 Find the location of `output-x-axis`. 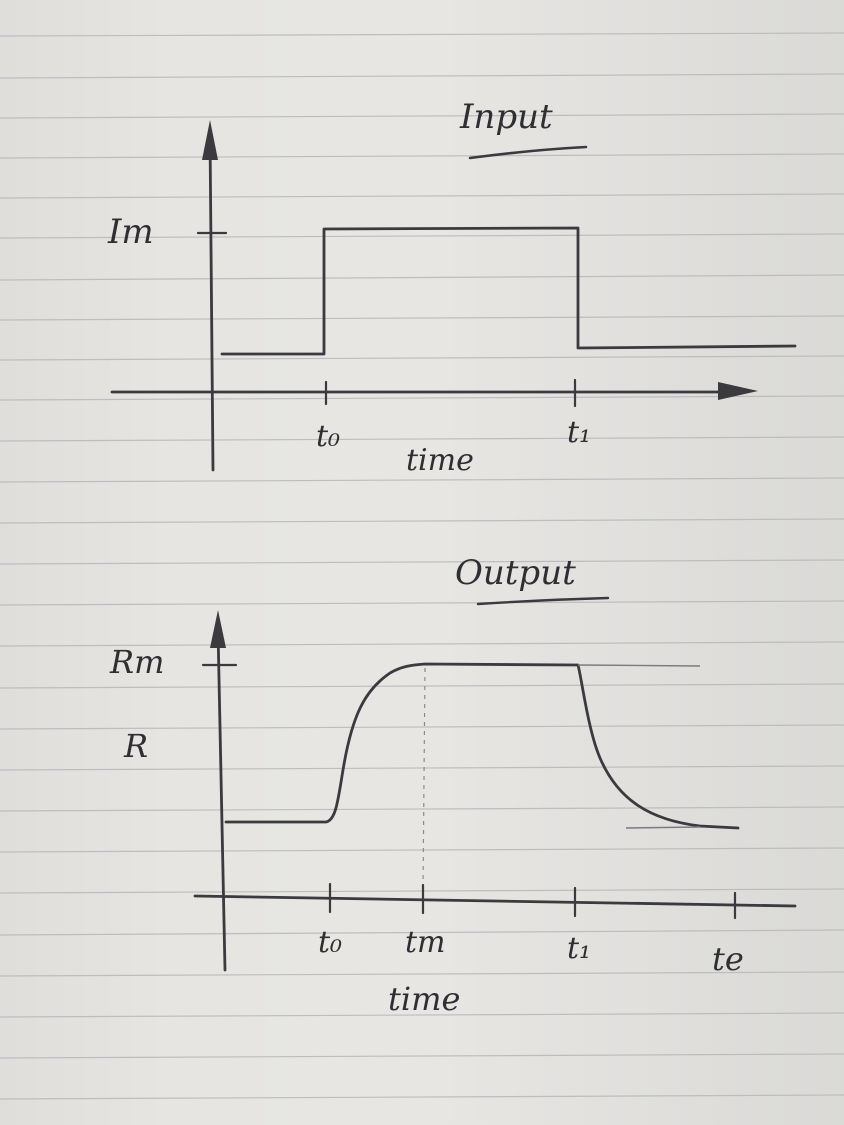

output-x-axis is located at coordinates (495, 901).